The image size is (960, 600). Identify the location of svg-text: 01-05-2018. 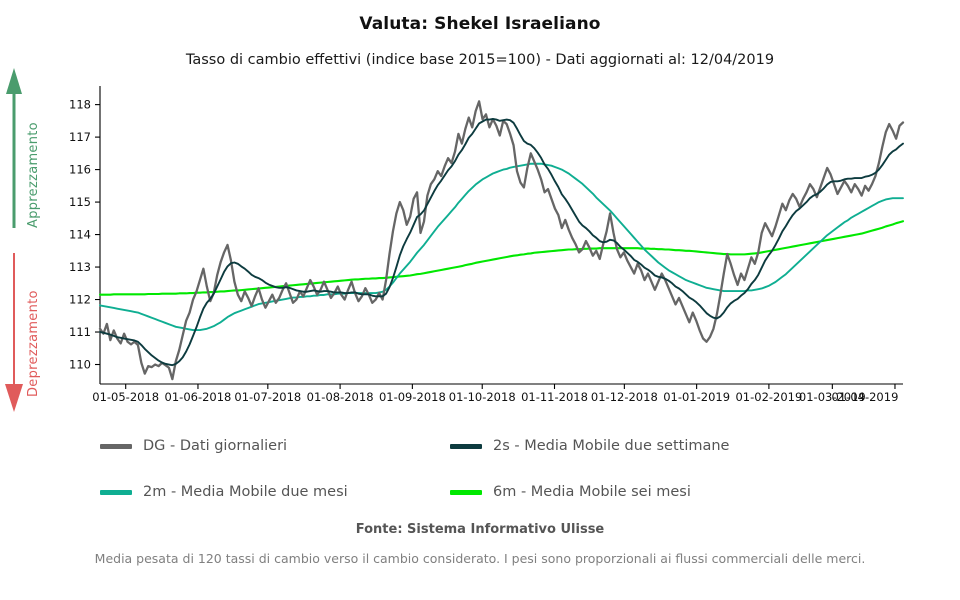
(125, 397).